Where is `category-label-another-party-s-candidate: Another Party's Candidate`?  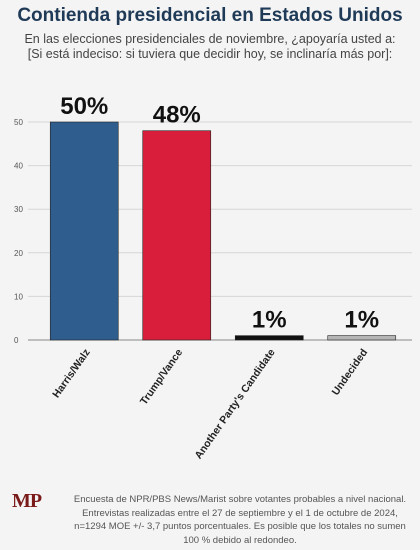 category-label-another-party-s-candidate: Another Party's Candidate is located at coordinates (234, 404).